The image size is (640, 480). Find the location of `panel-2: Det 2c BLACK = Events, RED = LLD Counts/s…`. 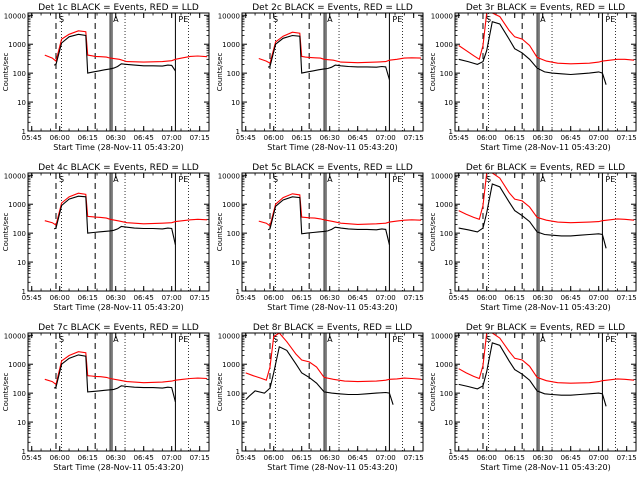

panel-2: Det 2c BLACK = Events, RED = LLD Counts/s… is located at coordinates (320, 77).